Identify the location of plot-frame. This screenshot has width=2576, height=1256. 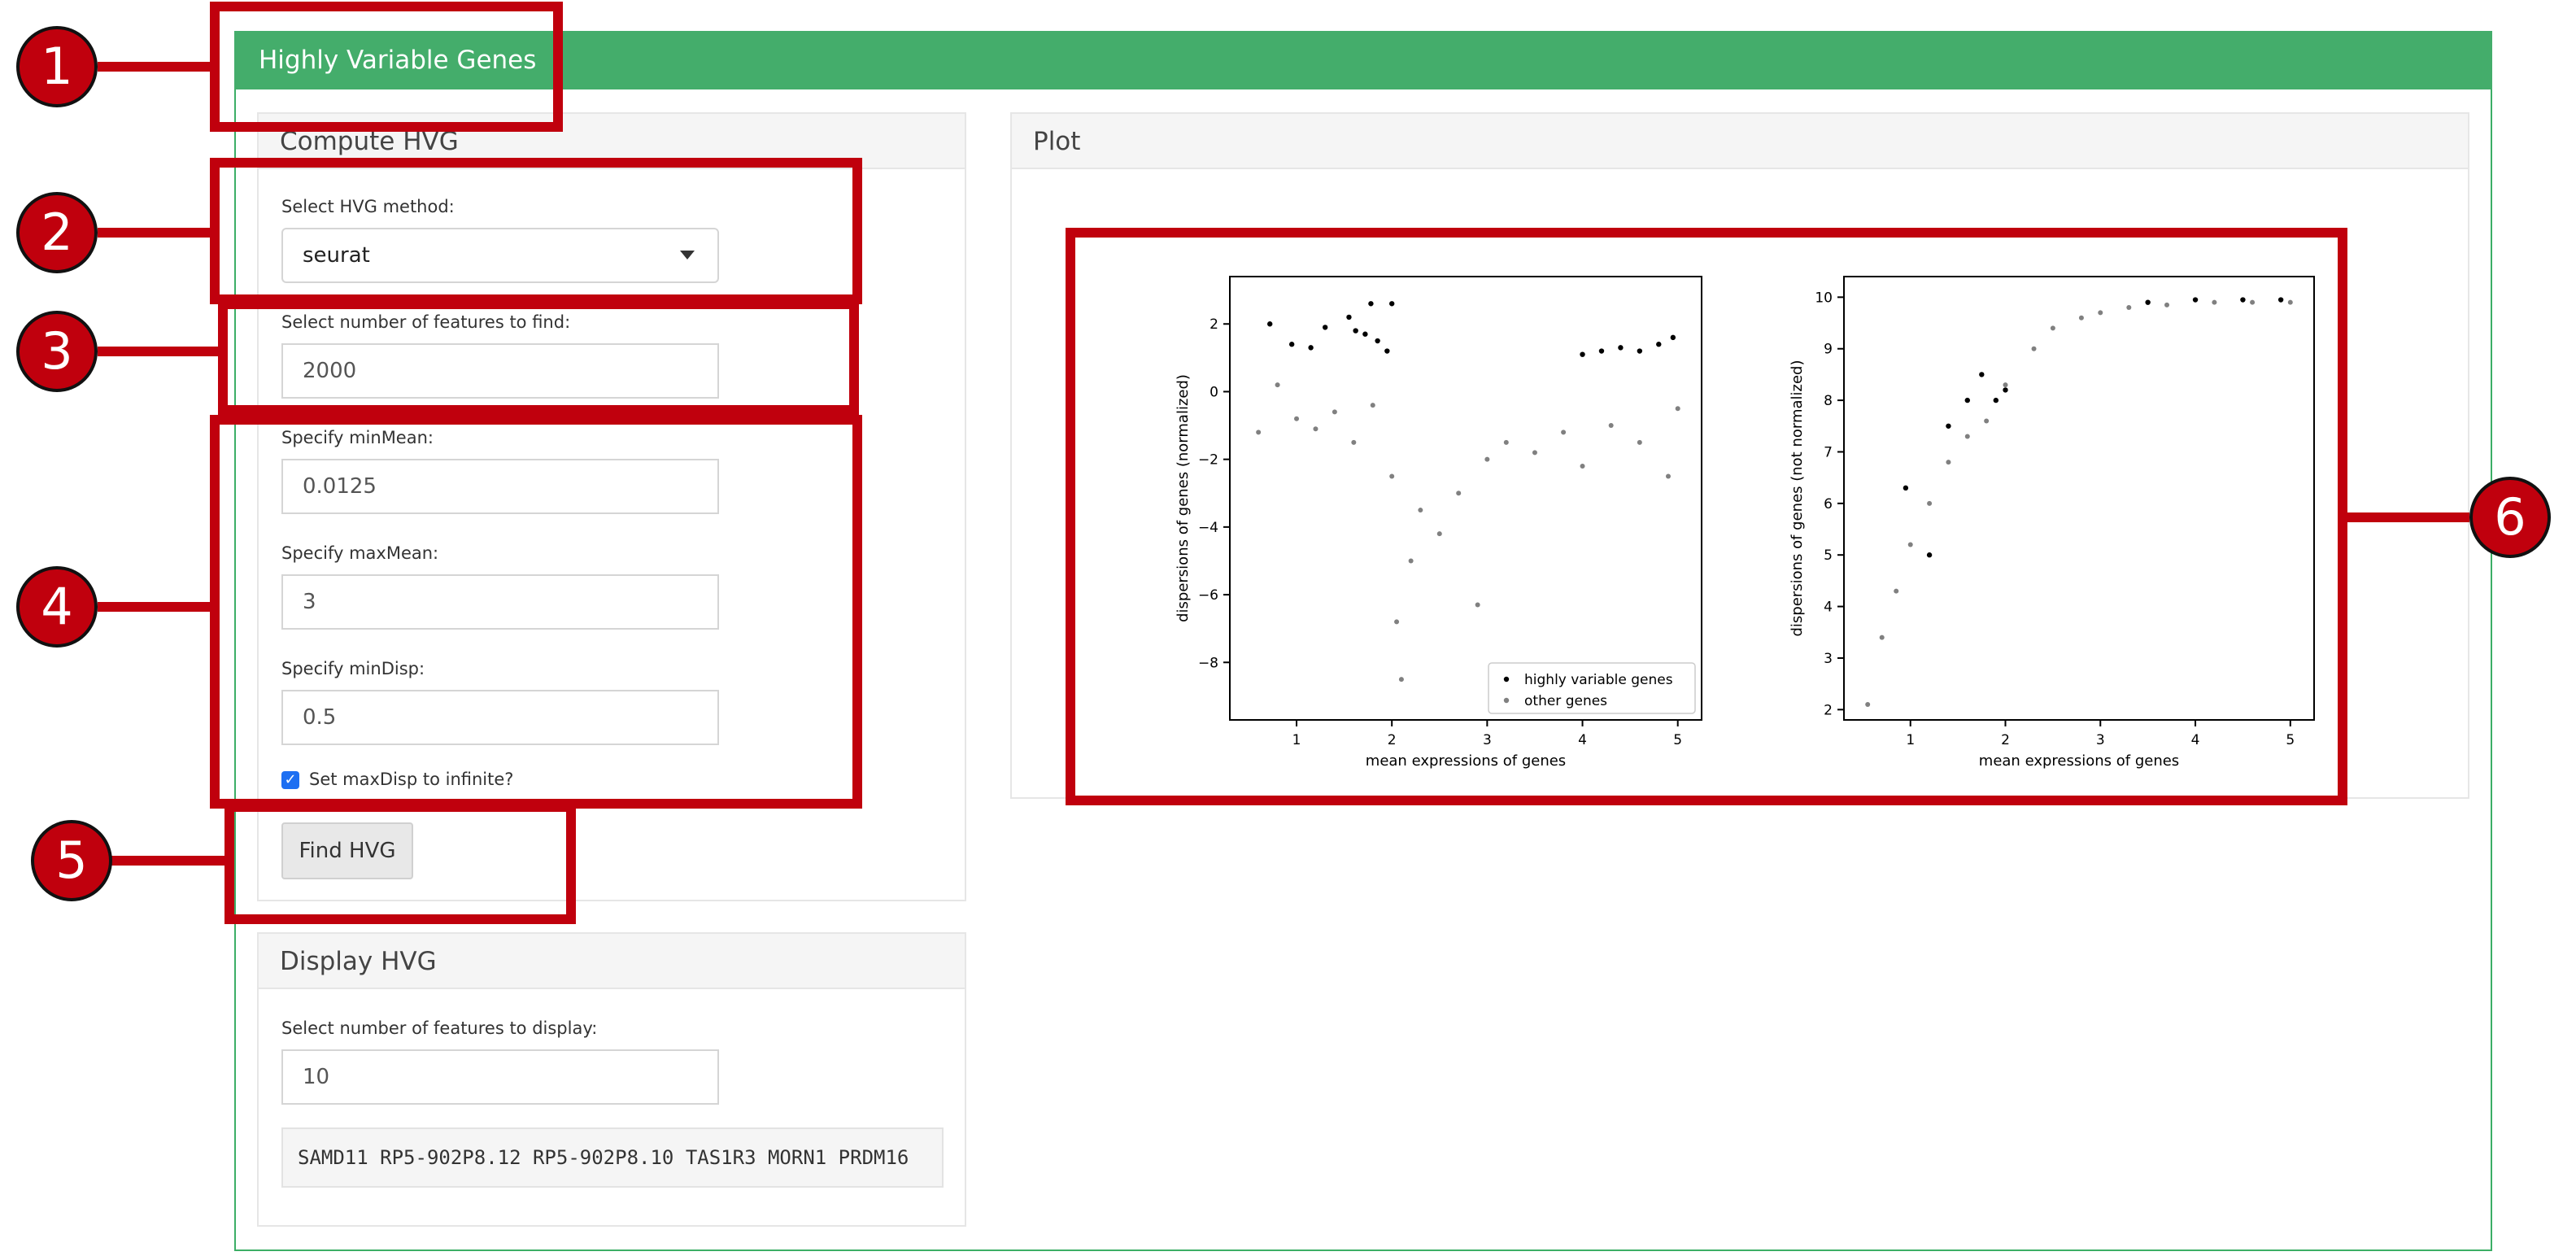
(1465, 498).